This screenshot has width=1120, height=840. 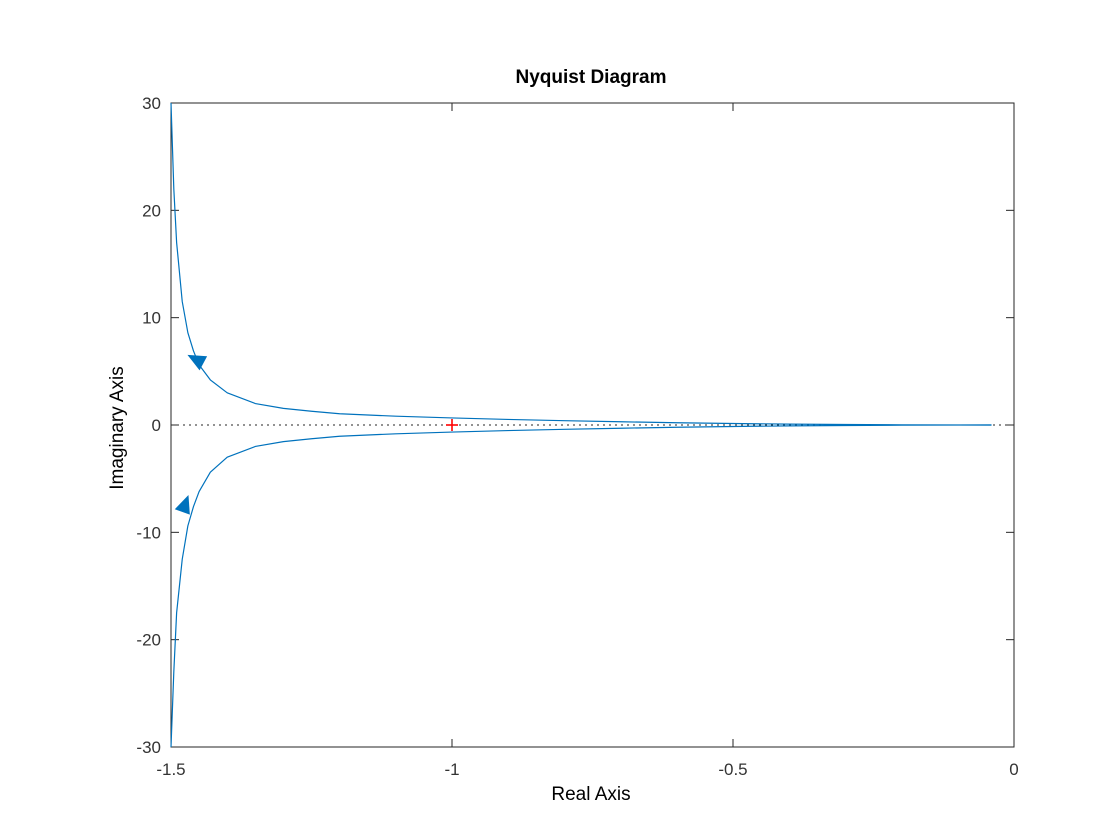 What do you see at coordinates (156, 425) in the screenshot?
I see `y-tick-label: 0` at bounding box center [156, 425].